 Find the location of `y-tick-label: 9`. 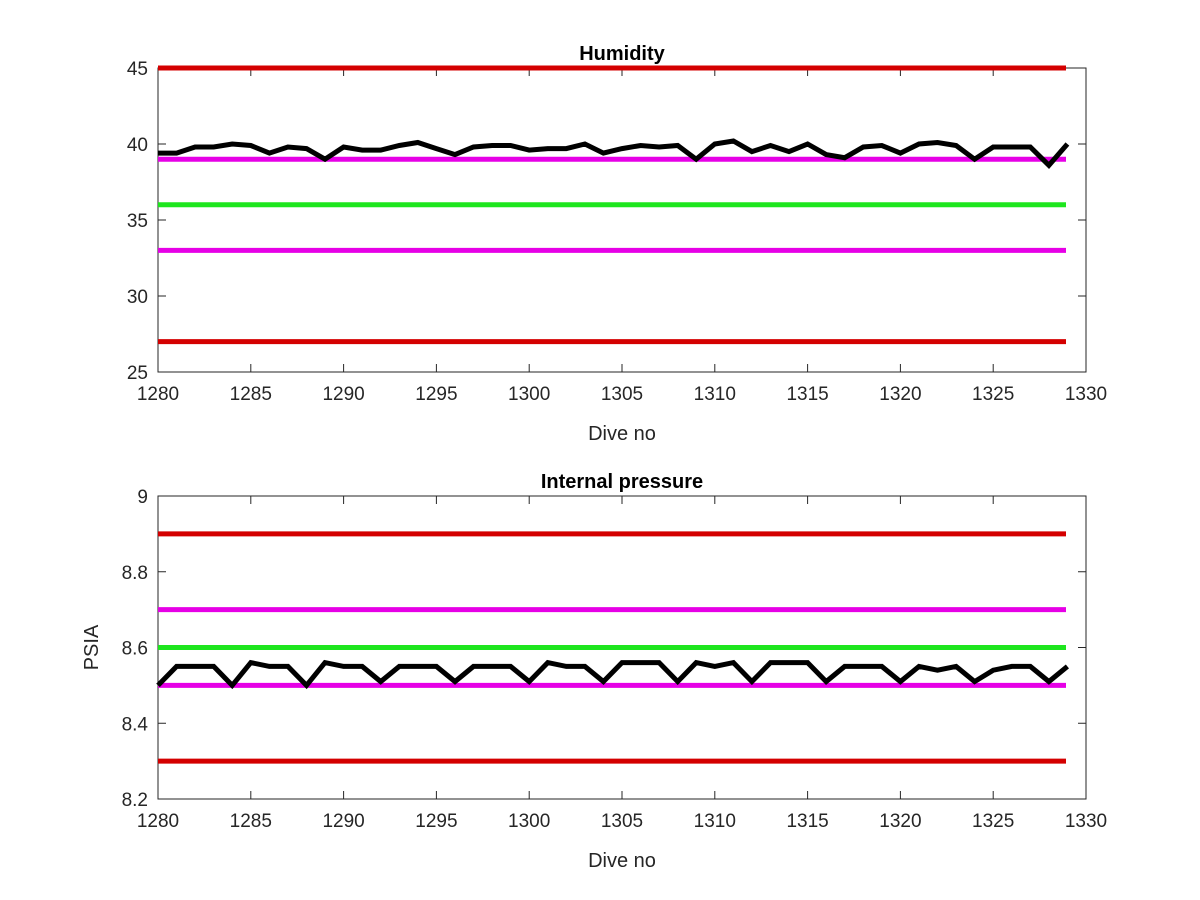

y-tick-label: 9 is located at coordinates (142, 497).